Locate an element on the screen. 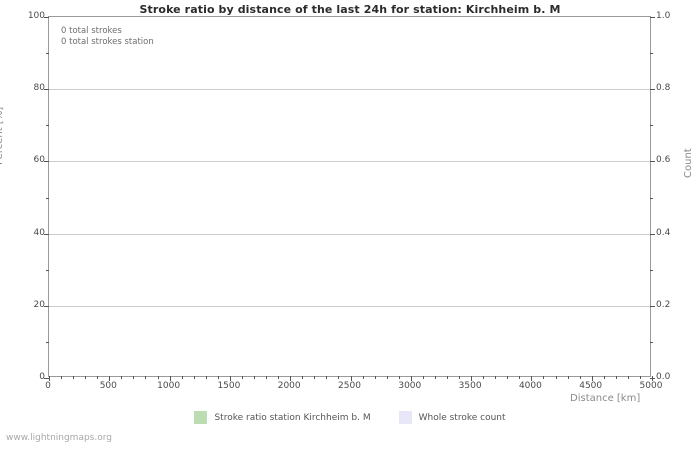 The width and height of the screenshot is (700, 450). y2-tick-label: 0.2 is located at coordinates (663, 304).